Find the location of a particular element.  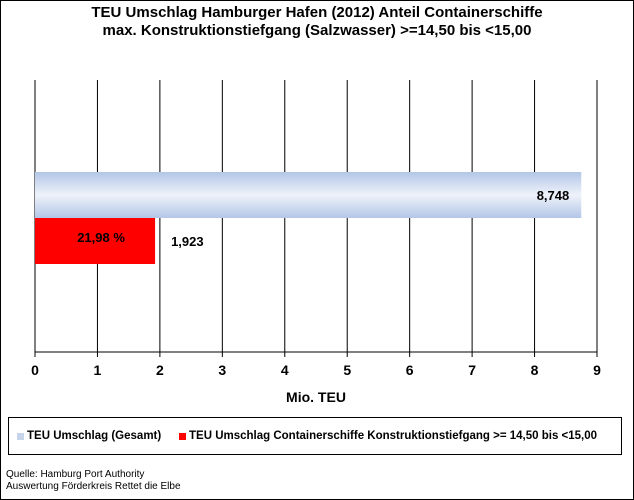

source-line1: Quelle: Hamburg Port Authority is located at coordinates (75, 474).